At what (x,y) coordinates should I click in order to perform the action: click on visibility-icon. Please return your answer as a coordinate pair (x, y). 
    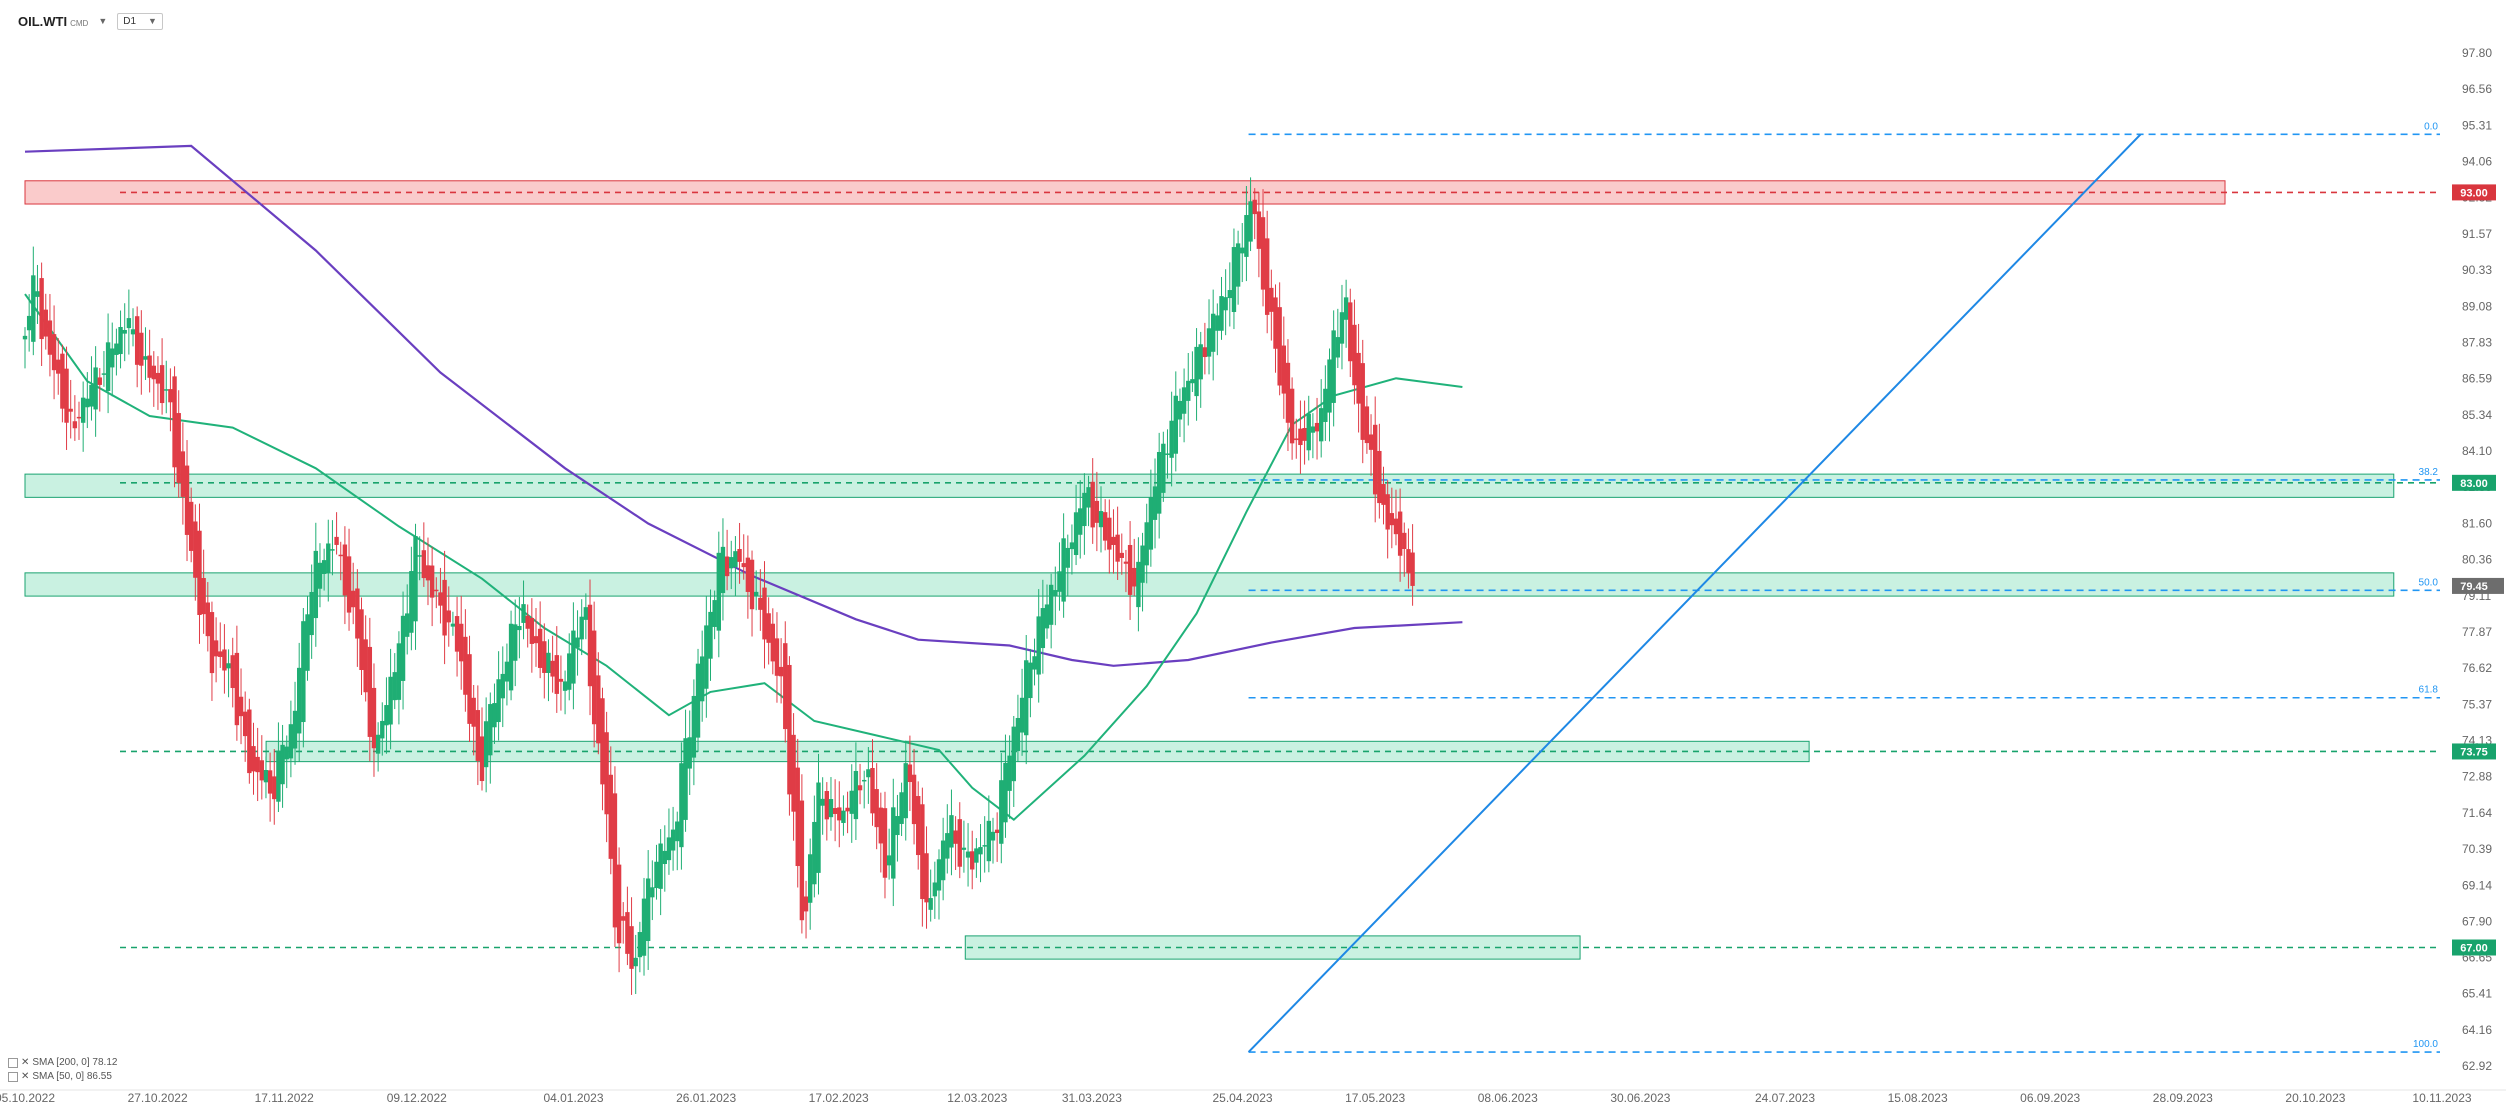
    Looking at the image, I should click on (13, 1063).